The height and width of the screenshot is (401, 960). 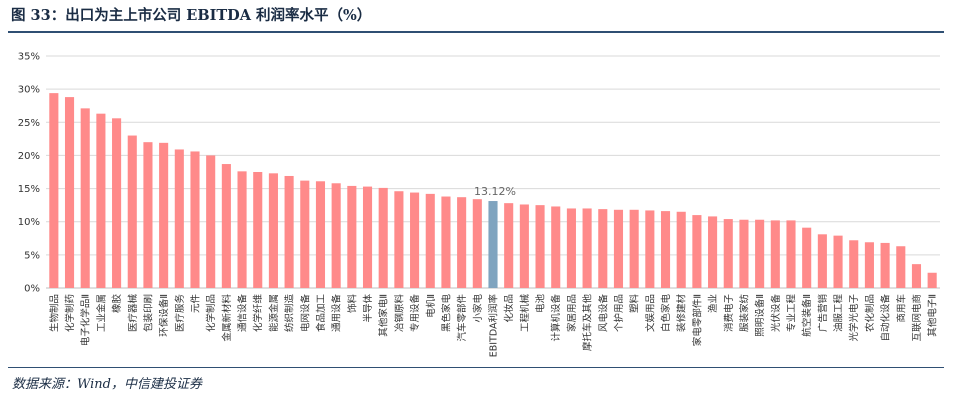 I want to click on x-tick-label: 家电零部件Ⅱ, so click(x=697, y=320).